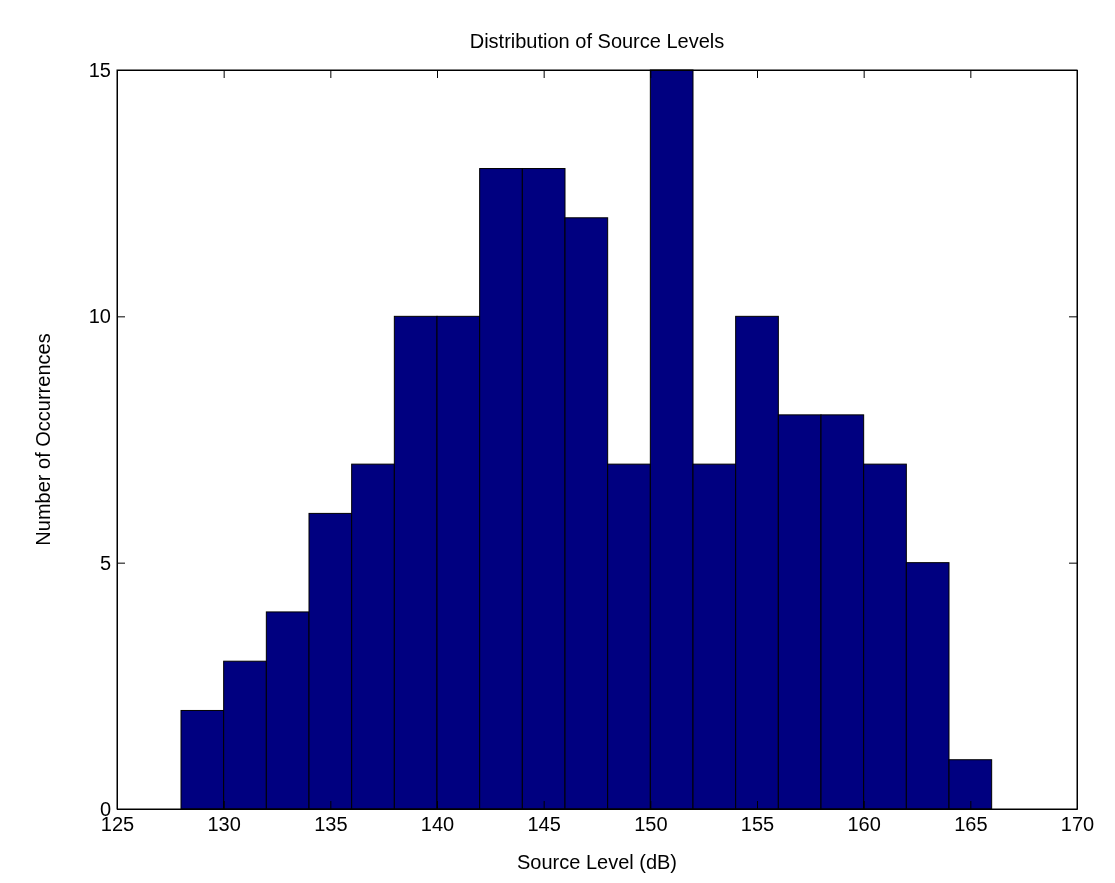  What do you see at coordinates (757, 824) in the screenshot?
I see `x-tick-label: 155` at bounding box center [757, 824].